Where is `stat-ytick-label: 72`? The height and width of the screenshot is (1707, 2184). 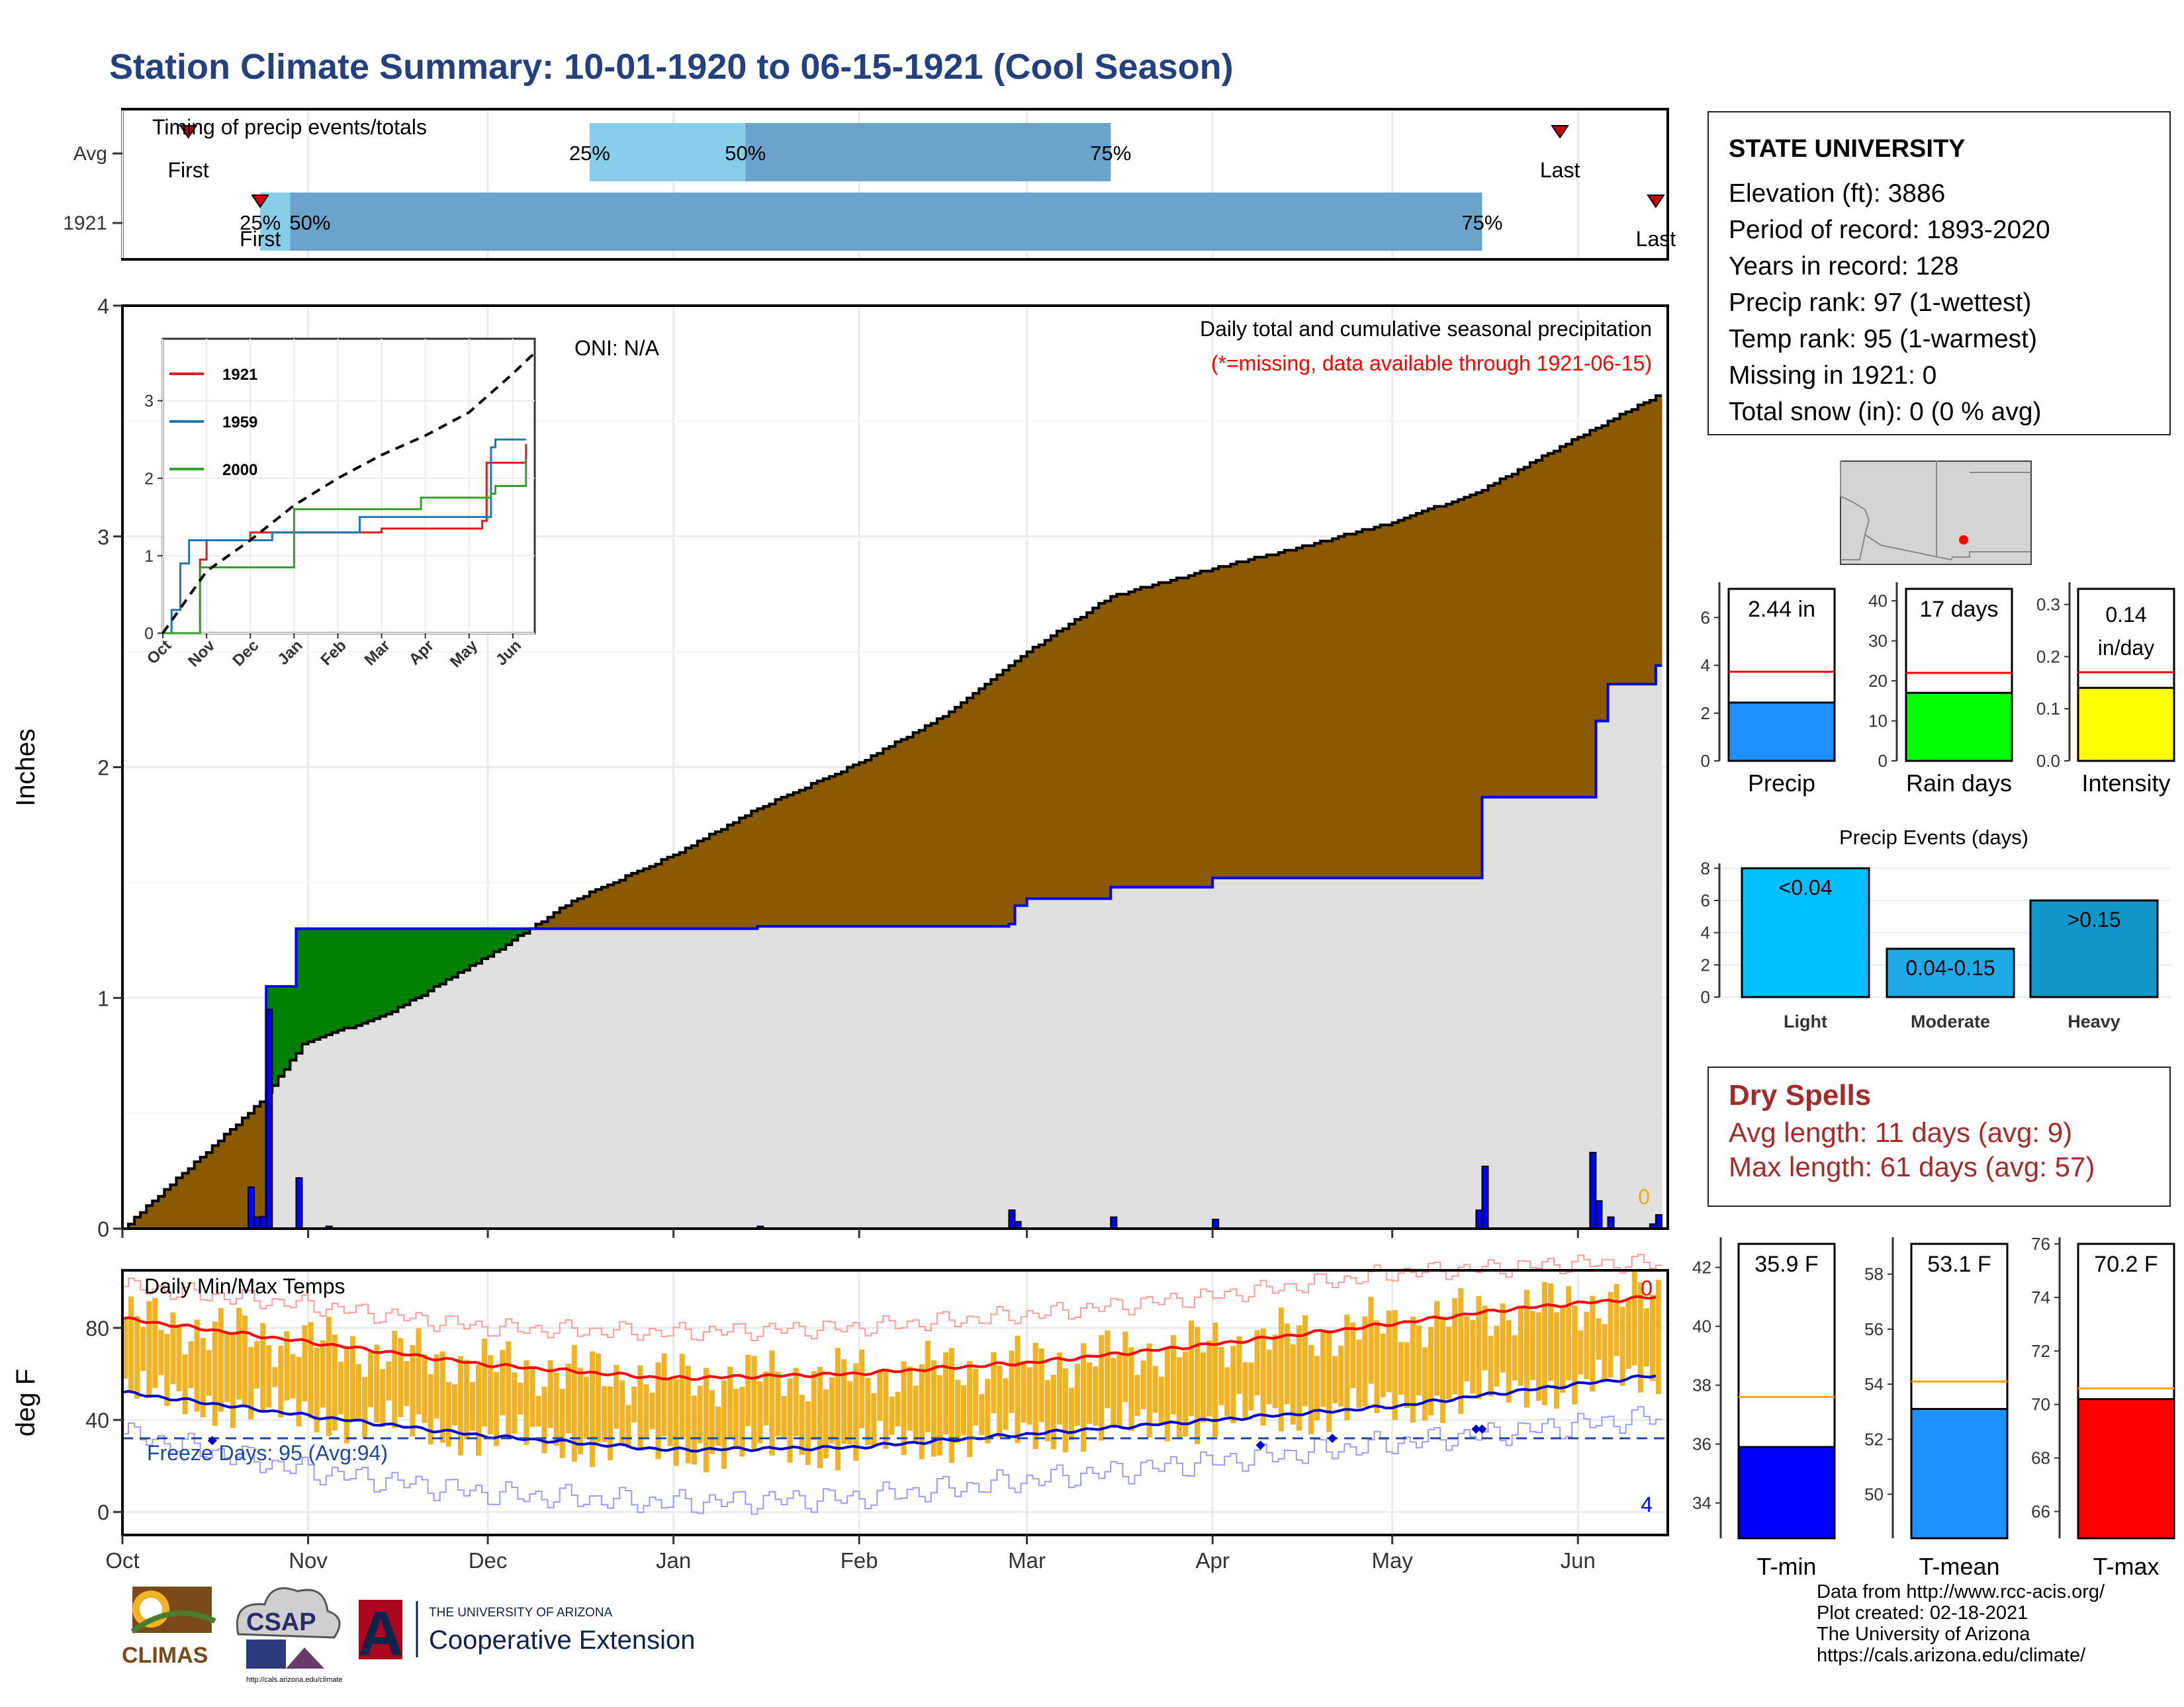
stat-ytick-label: 72 is located at coordinates (2040, 1351).